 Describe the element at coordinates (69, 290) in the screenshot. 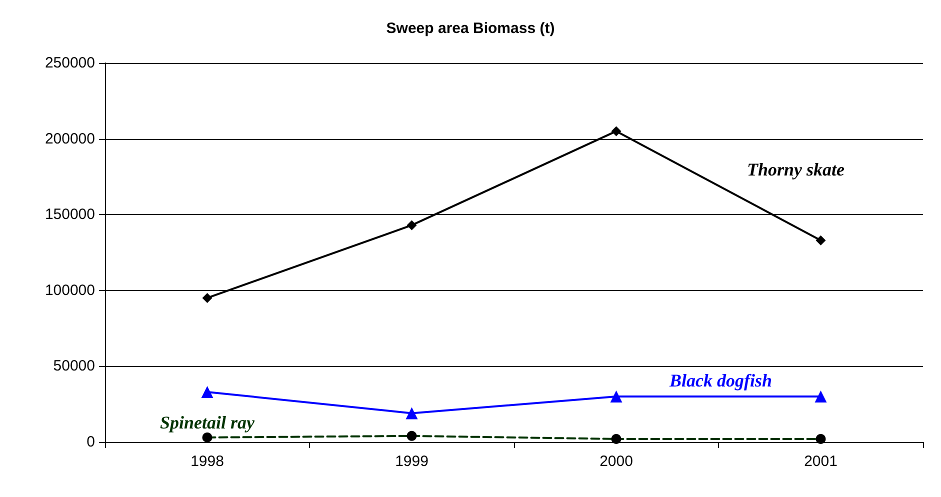

I see `y-tick-label: 100000` at that location.